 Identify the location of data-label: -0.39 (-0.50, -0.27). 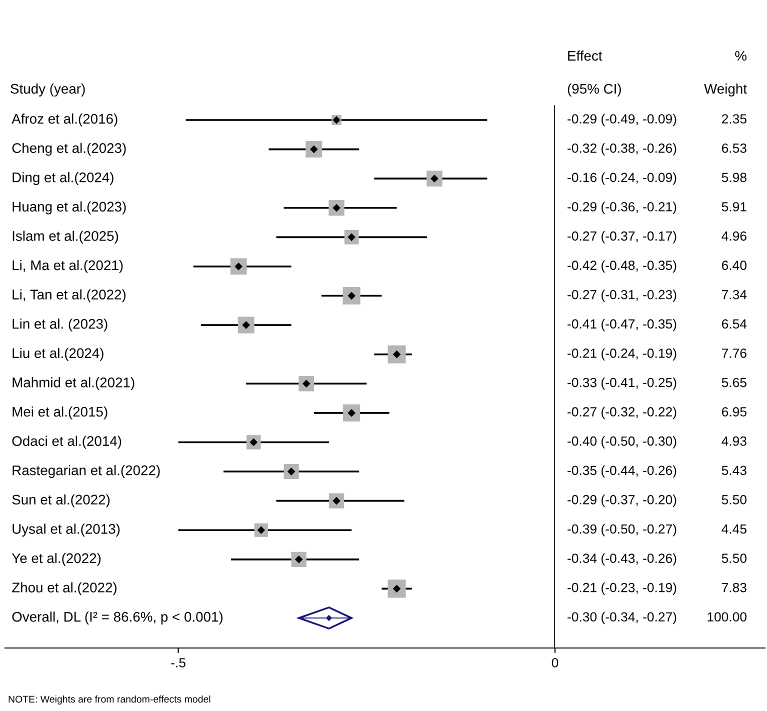
(622, 530).